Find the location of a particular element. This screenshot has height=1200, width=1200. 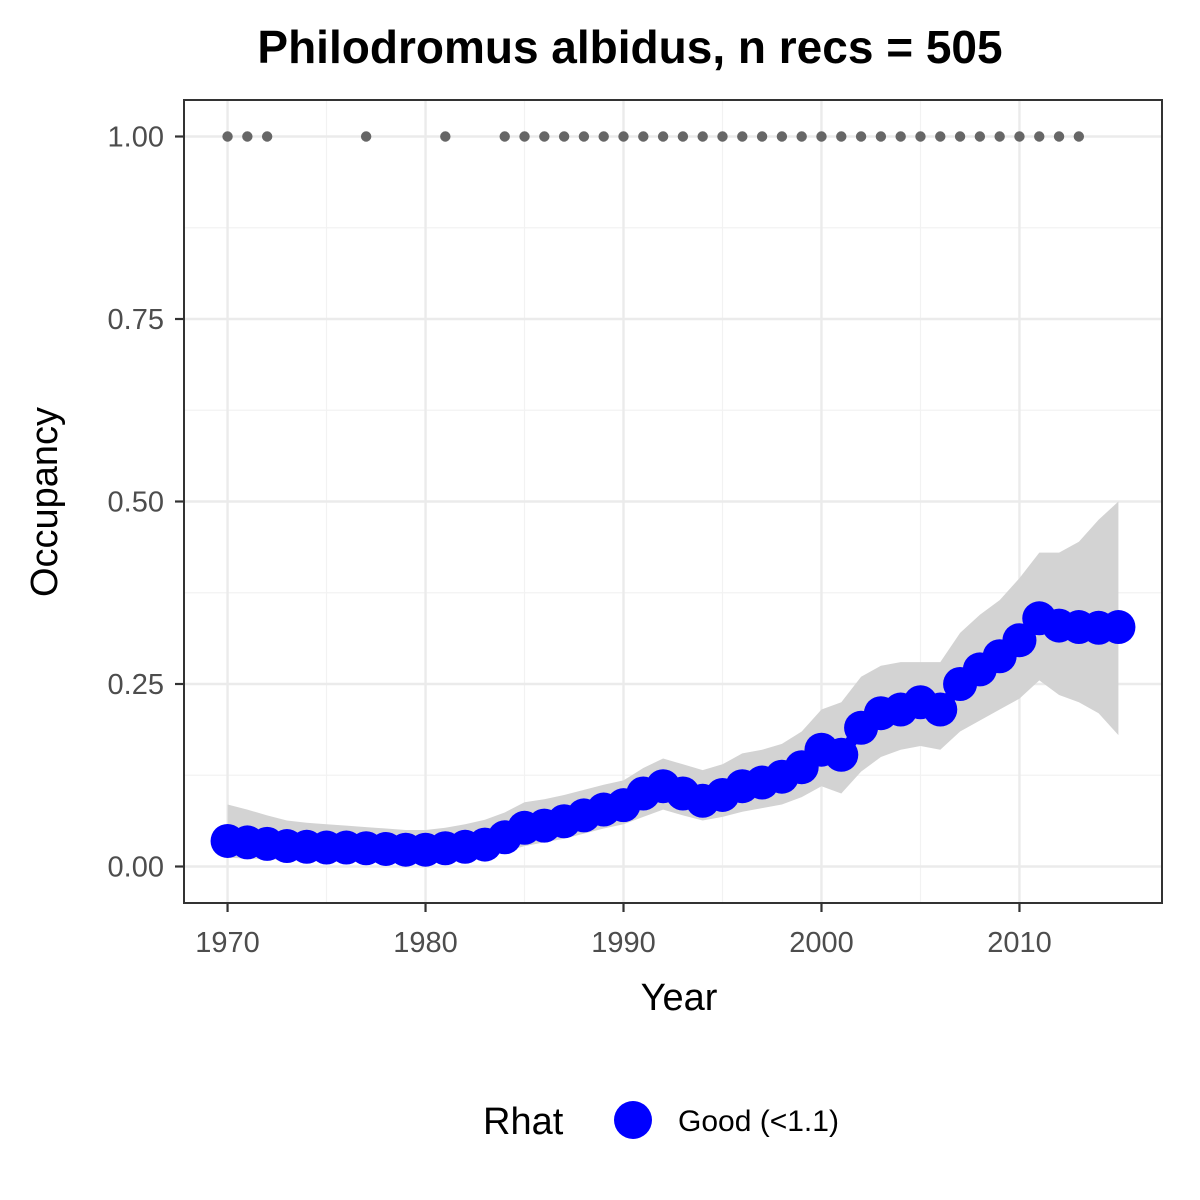

legend-label-good: Good (<1.1) is located at coordinates (758, 1121).